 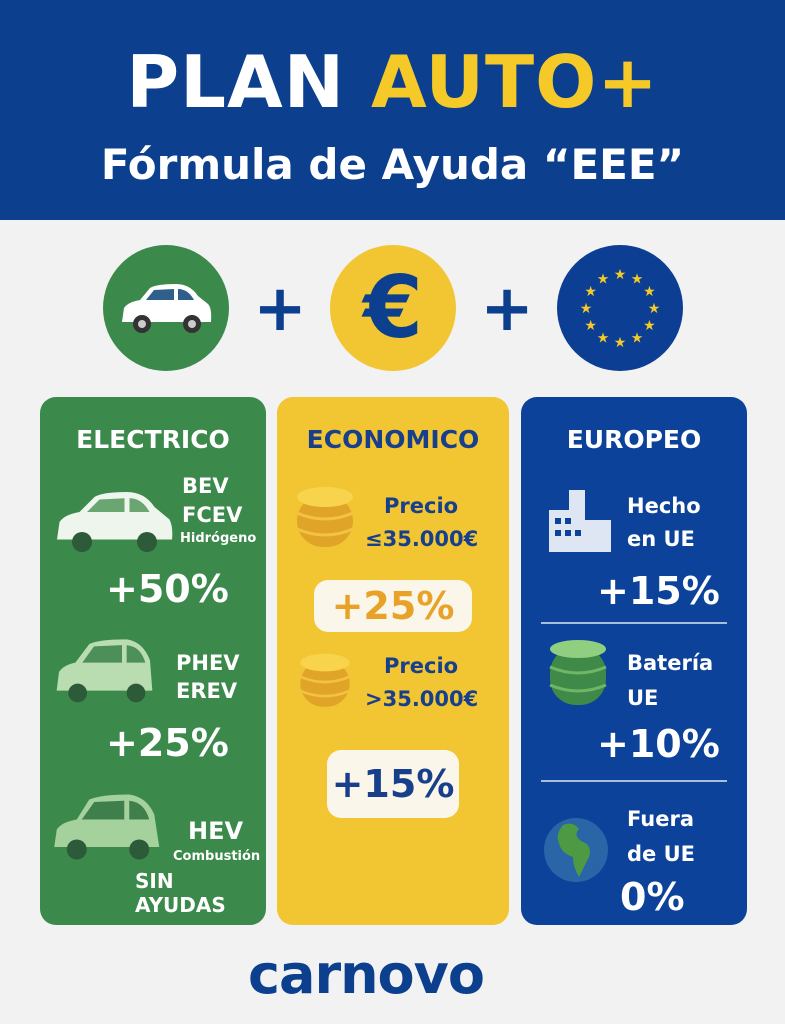 I want to click on economico-value-low: +25%, so click(x=393, y=606).